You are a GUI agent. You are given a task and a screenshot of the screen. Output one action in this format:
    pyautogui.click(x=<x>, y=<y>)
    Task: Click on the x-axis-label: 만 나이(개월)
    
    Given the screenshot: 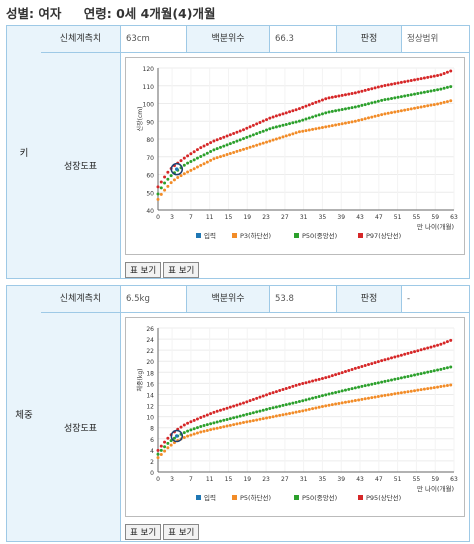 What is the action you would take?
    pyautogui.click(x=435, y=226)
    